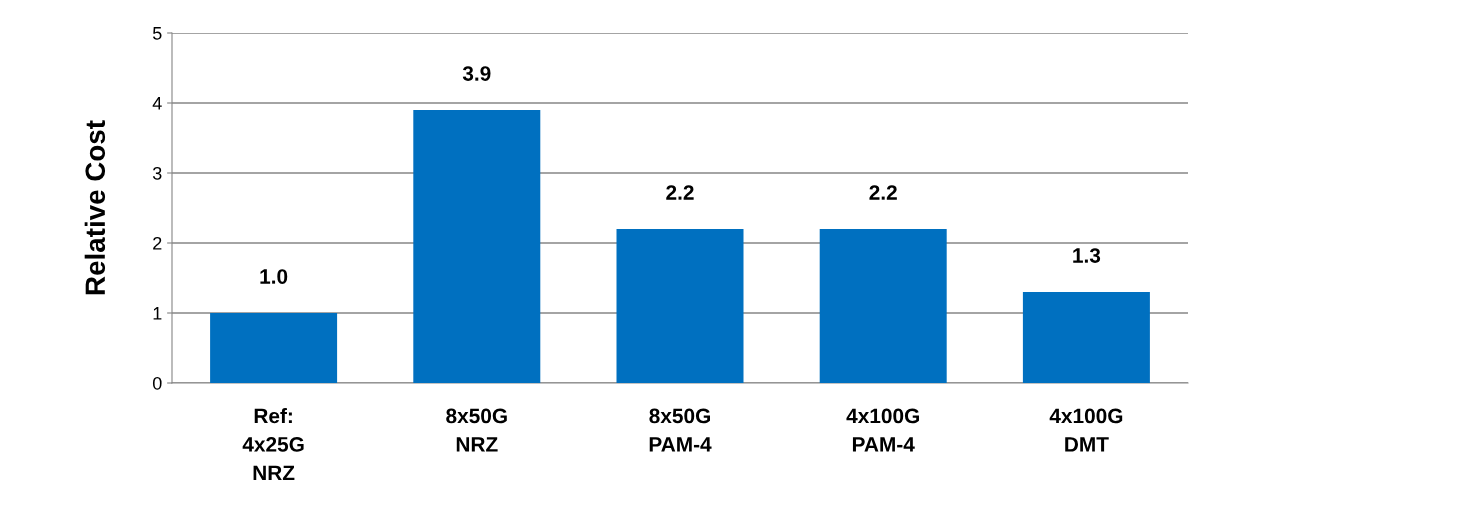 This screenshot has width=1476, height=519. Describe the element at coordinates (157, 33) in the screenshot. I see `y-tick-label: 5` at that location.